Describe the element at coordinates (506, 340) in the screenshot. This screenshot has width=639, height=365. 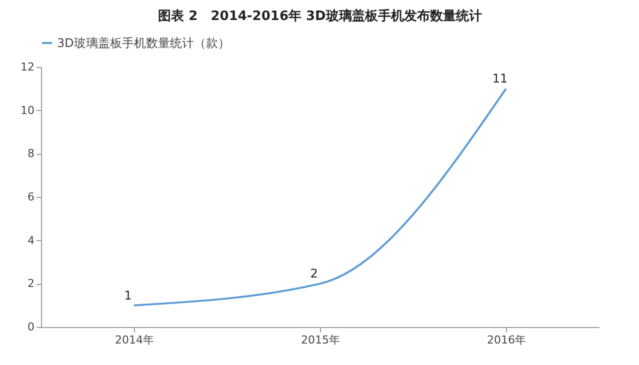
I see `x-tick-label: 2016年` at that location.